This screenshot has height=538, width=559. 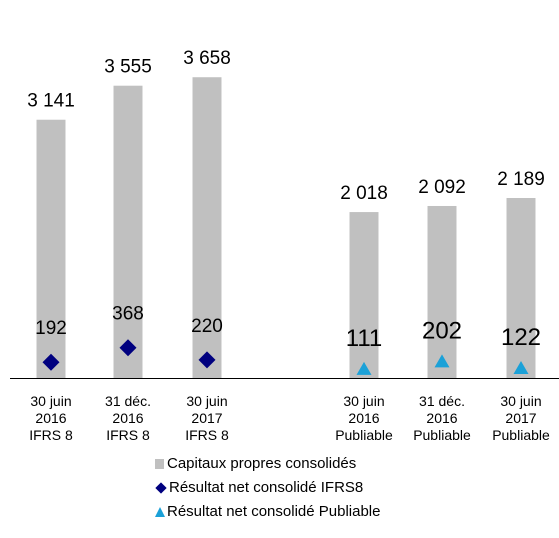 I want to click on navy-diamond-icon, so click(x=161, y=488).